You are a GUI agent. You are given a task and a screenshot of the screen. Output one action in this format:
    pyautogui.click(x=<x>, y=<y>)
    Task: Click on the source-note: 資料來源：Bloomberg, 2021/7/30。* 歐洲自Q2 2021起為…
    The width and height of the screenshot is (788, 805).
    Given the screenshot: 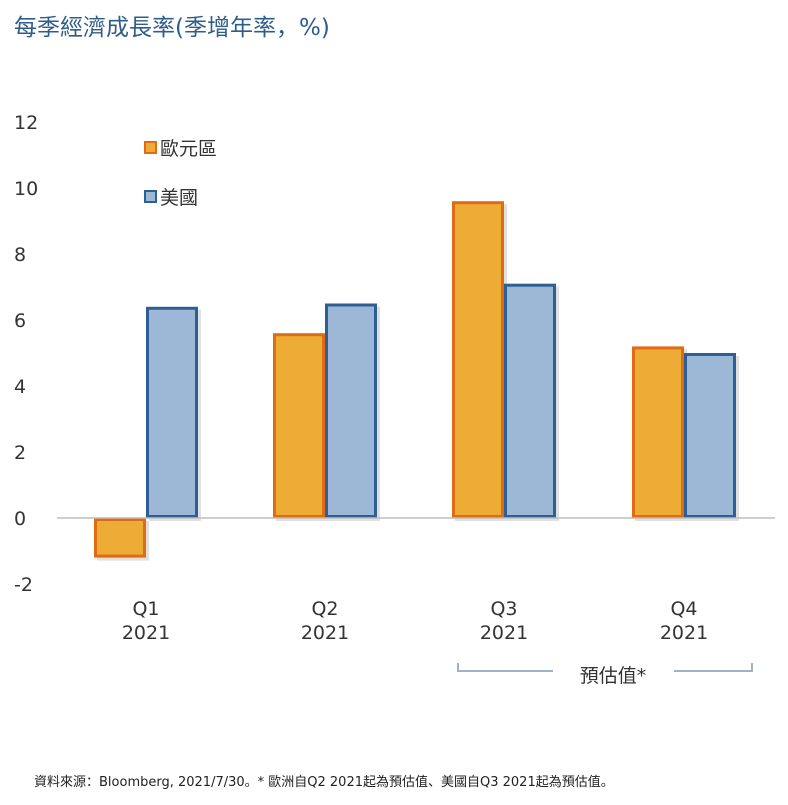 What is the action you would take?
    pyautogui.click(x=324, y=782)
    